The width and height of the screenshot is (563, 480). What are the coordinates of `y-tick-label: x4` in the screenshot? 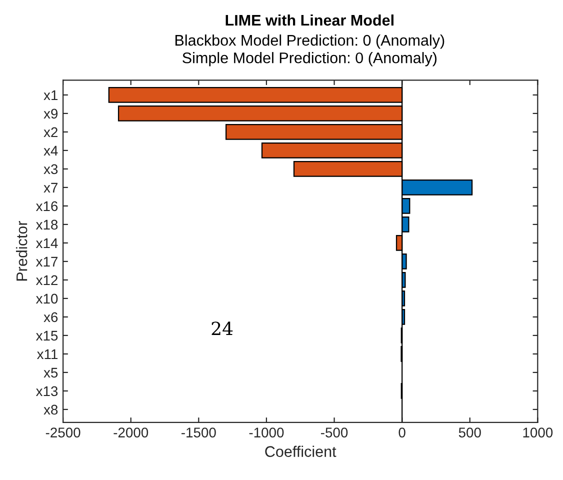 It's located at (51, 151).